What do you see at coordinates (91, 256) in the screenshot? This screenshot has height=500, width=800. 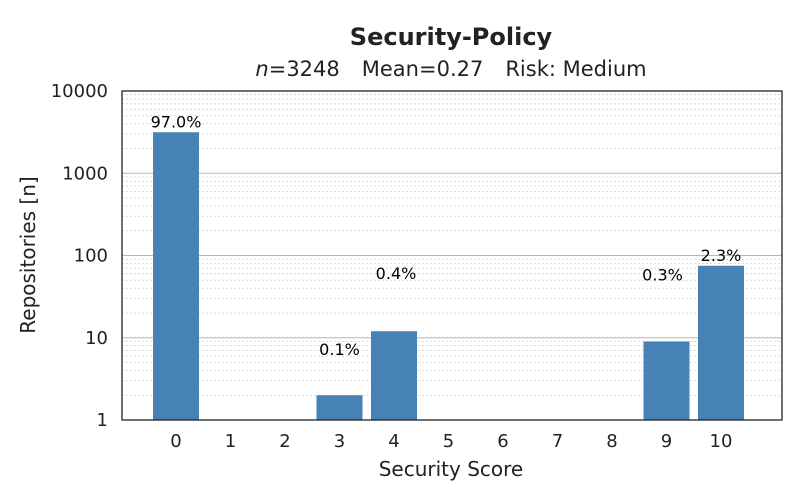 I see `y-tick-label: 100` at bounding box center [91, 256].